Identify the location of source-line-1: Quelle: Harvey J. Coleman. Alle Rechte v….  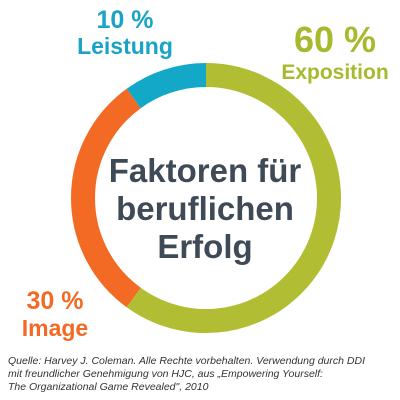
(186, 361).